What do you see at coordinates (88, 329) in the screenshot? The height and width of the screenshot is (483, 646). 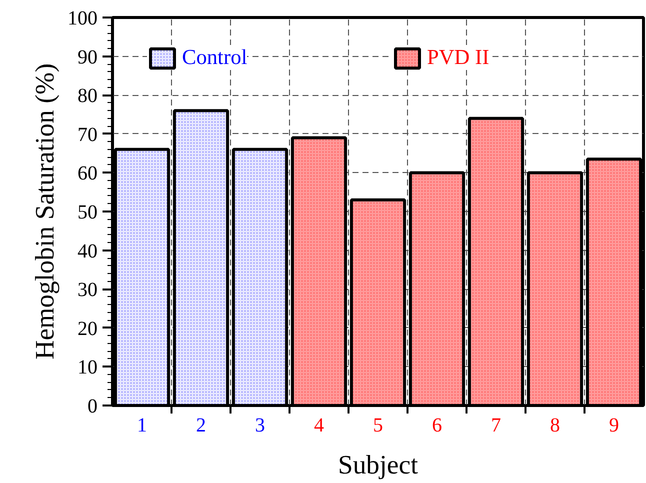 I see `y-tick-label: 20` at bounding box center [88, 329].